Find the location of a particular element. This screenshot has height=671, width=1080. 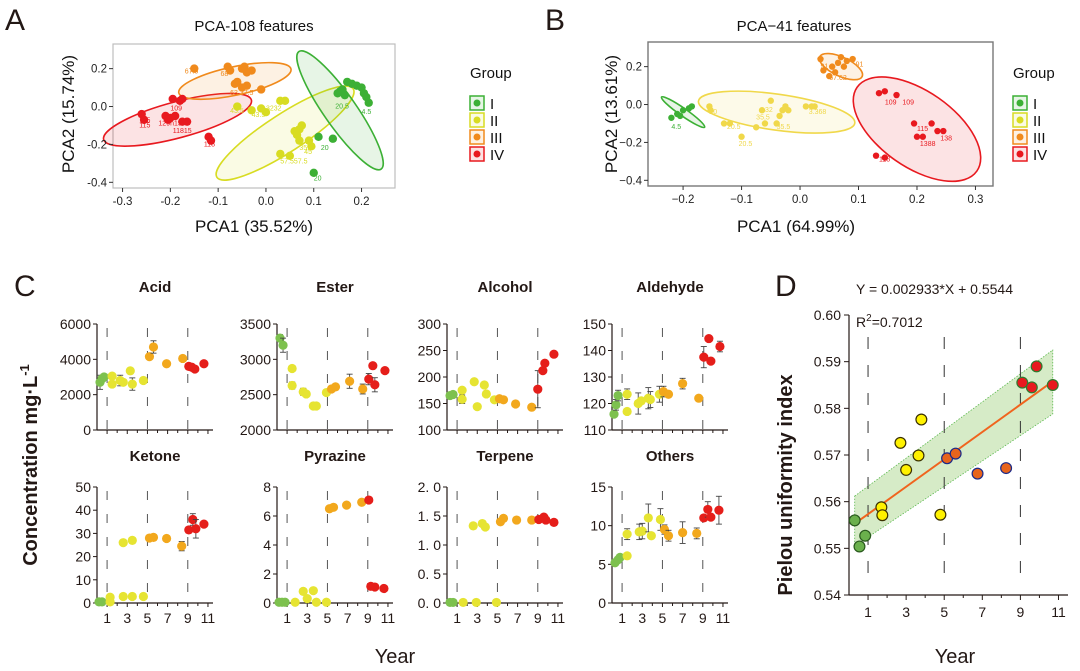

y-tick-label: 130 is located at coordinates (595, 377).